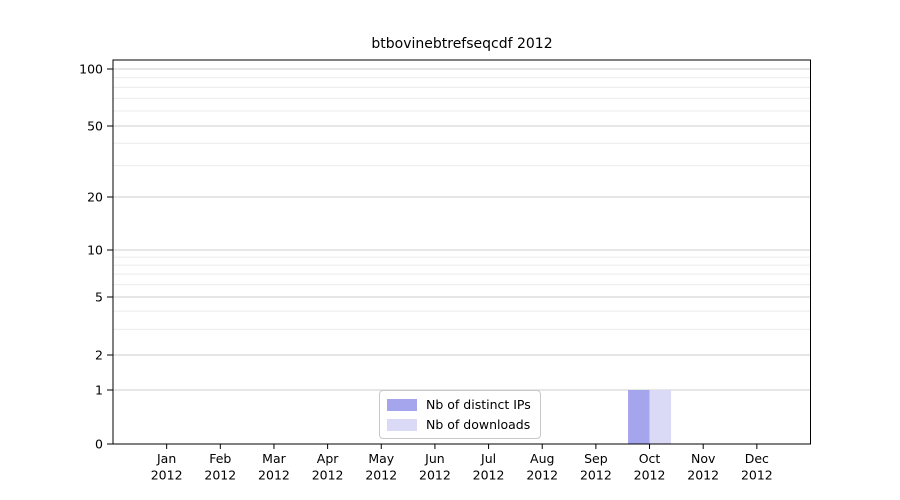 The image size is (900, 500). I want to click on x-tick-label: May 2012, so click(381, 467).